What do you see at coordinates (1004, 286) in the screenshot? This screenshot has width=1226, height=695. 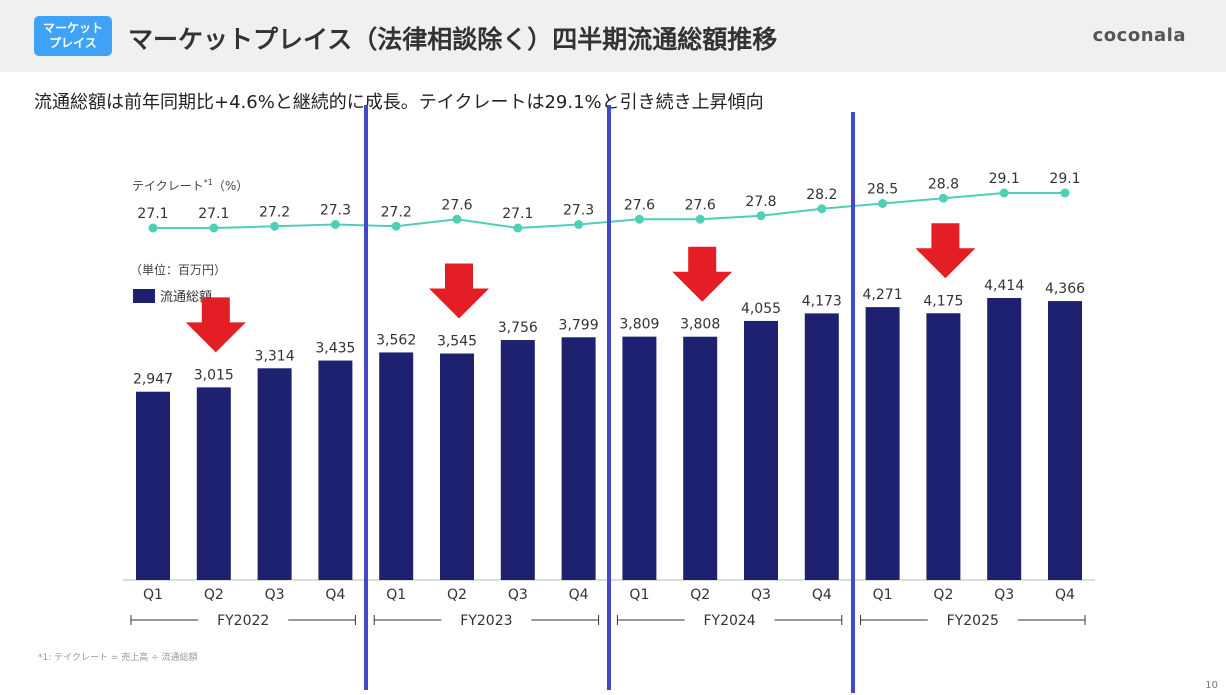 I see `bar-value-label: 4,414` at bounding box center [1004, 286].